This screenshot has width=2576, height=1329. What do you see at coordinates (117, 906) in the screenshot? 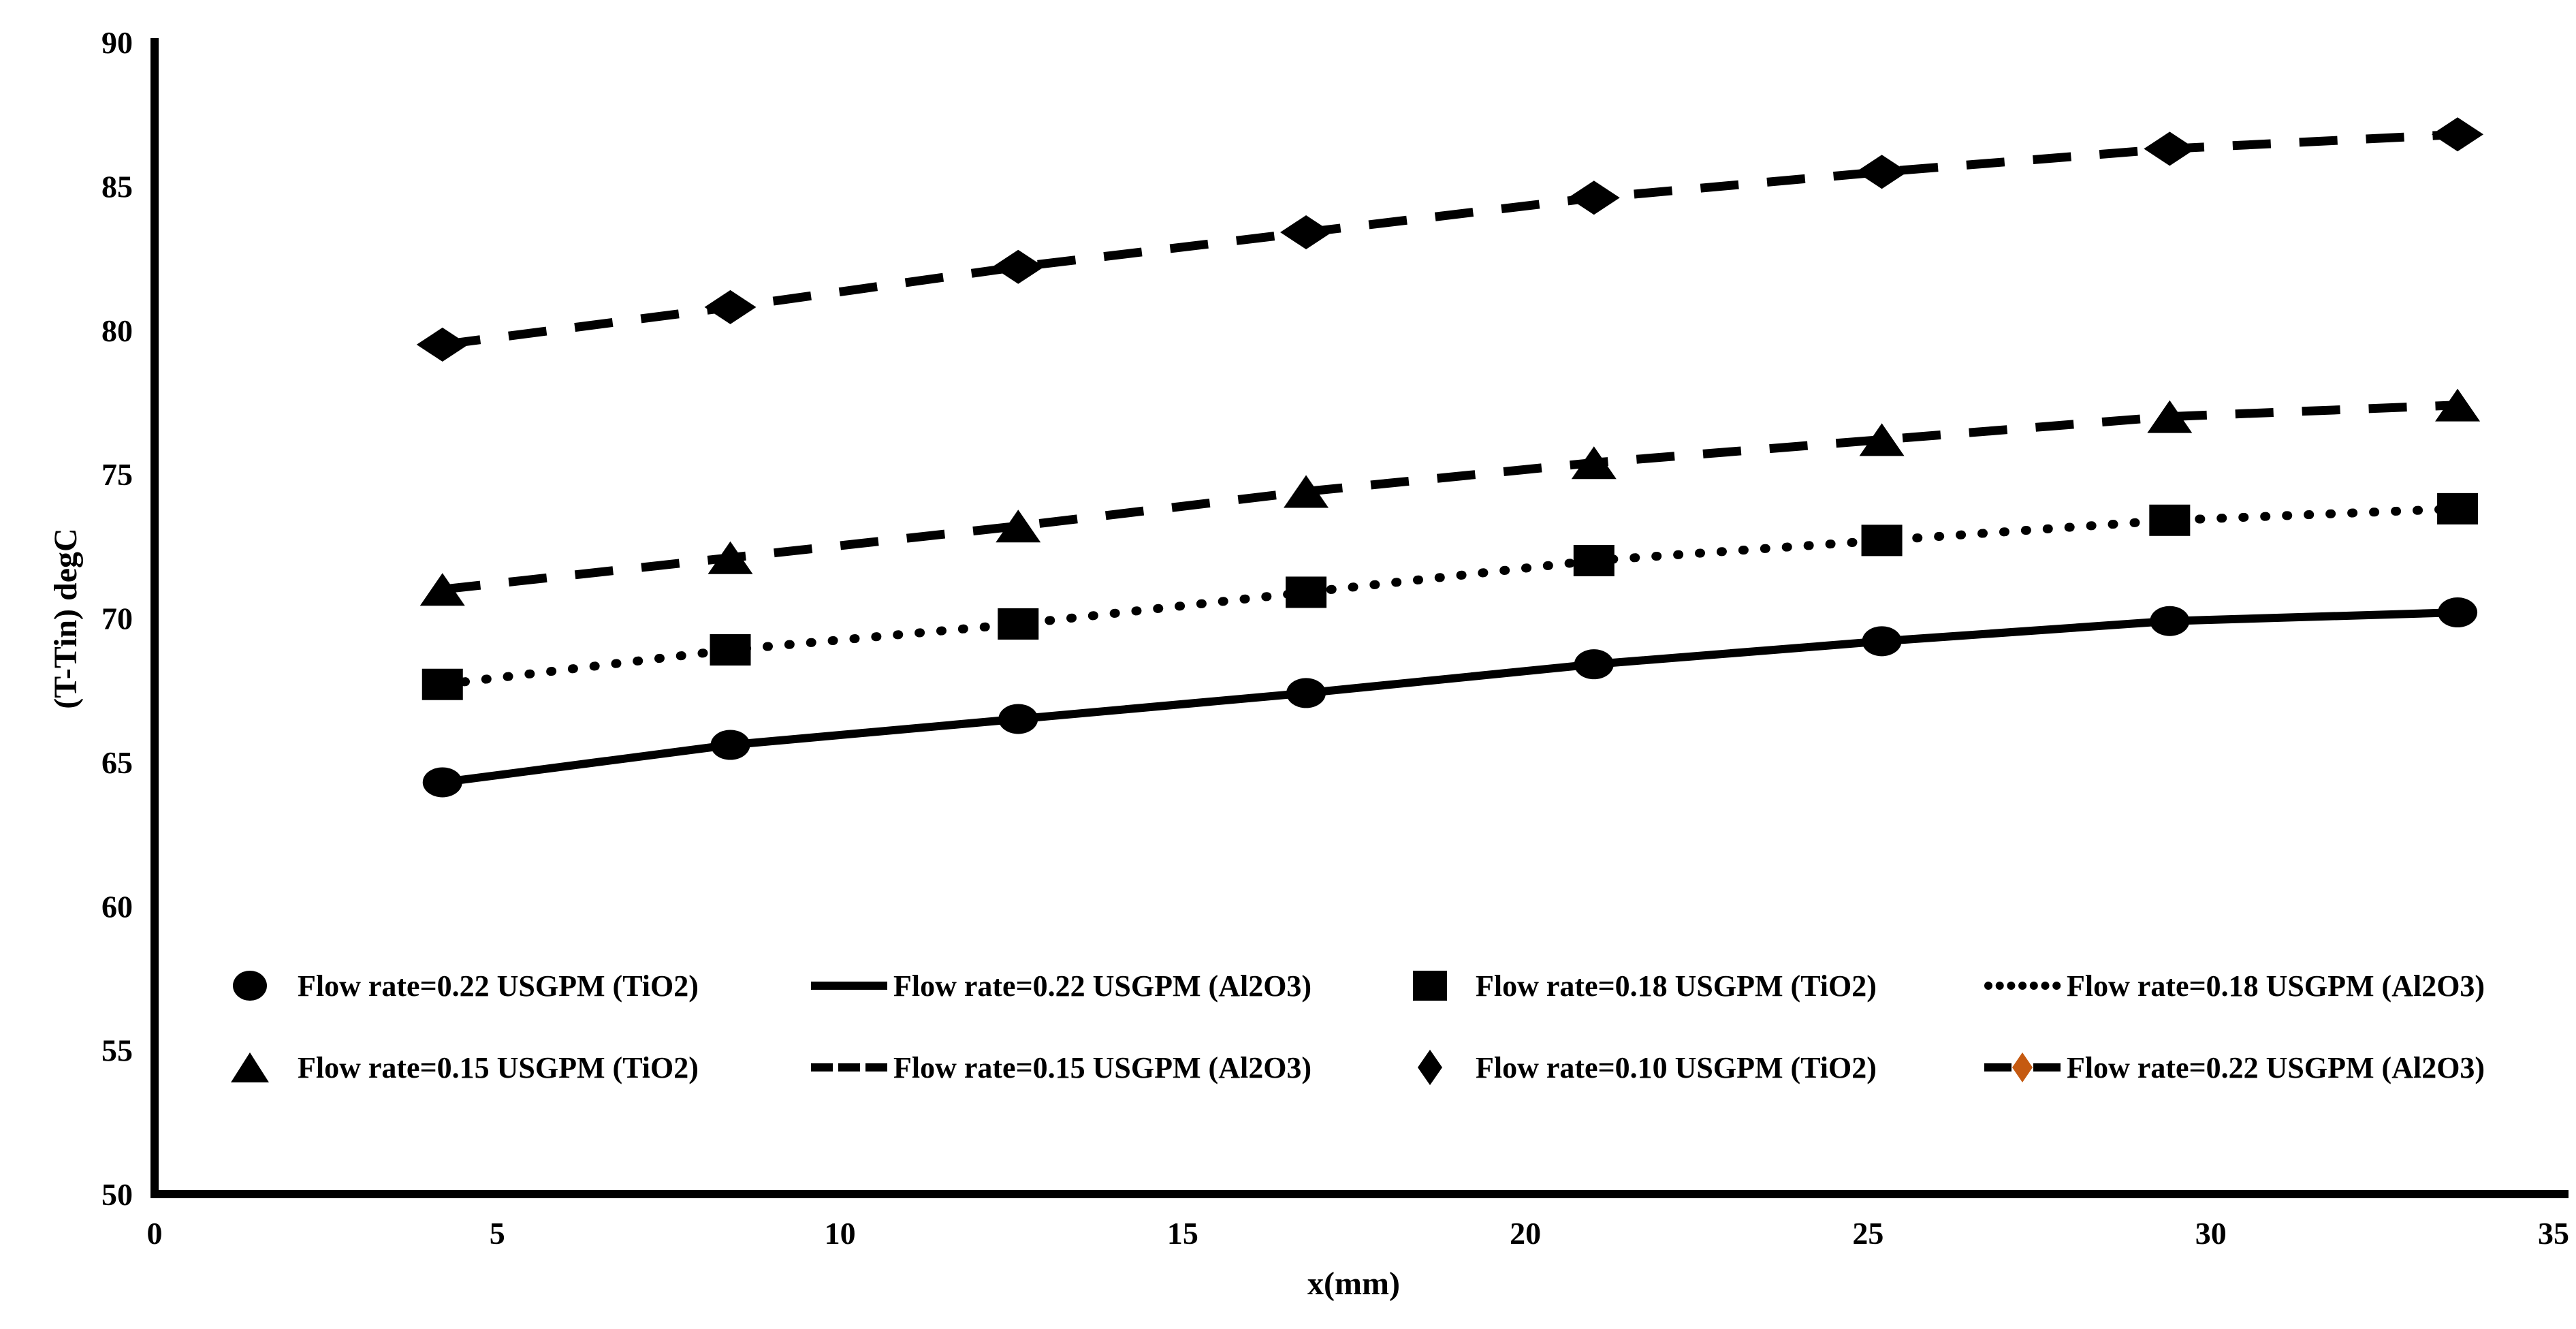
I see `y-tick-label-60: 60` at bounding box center [117, 906].